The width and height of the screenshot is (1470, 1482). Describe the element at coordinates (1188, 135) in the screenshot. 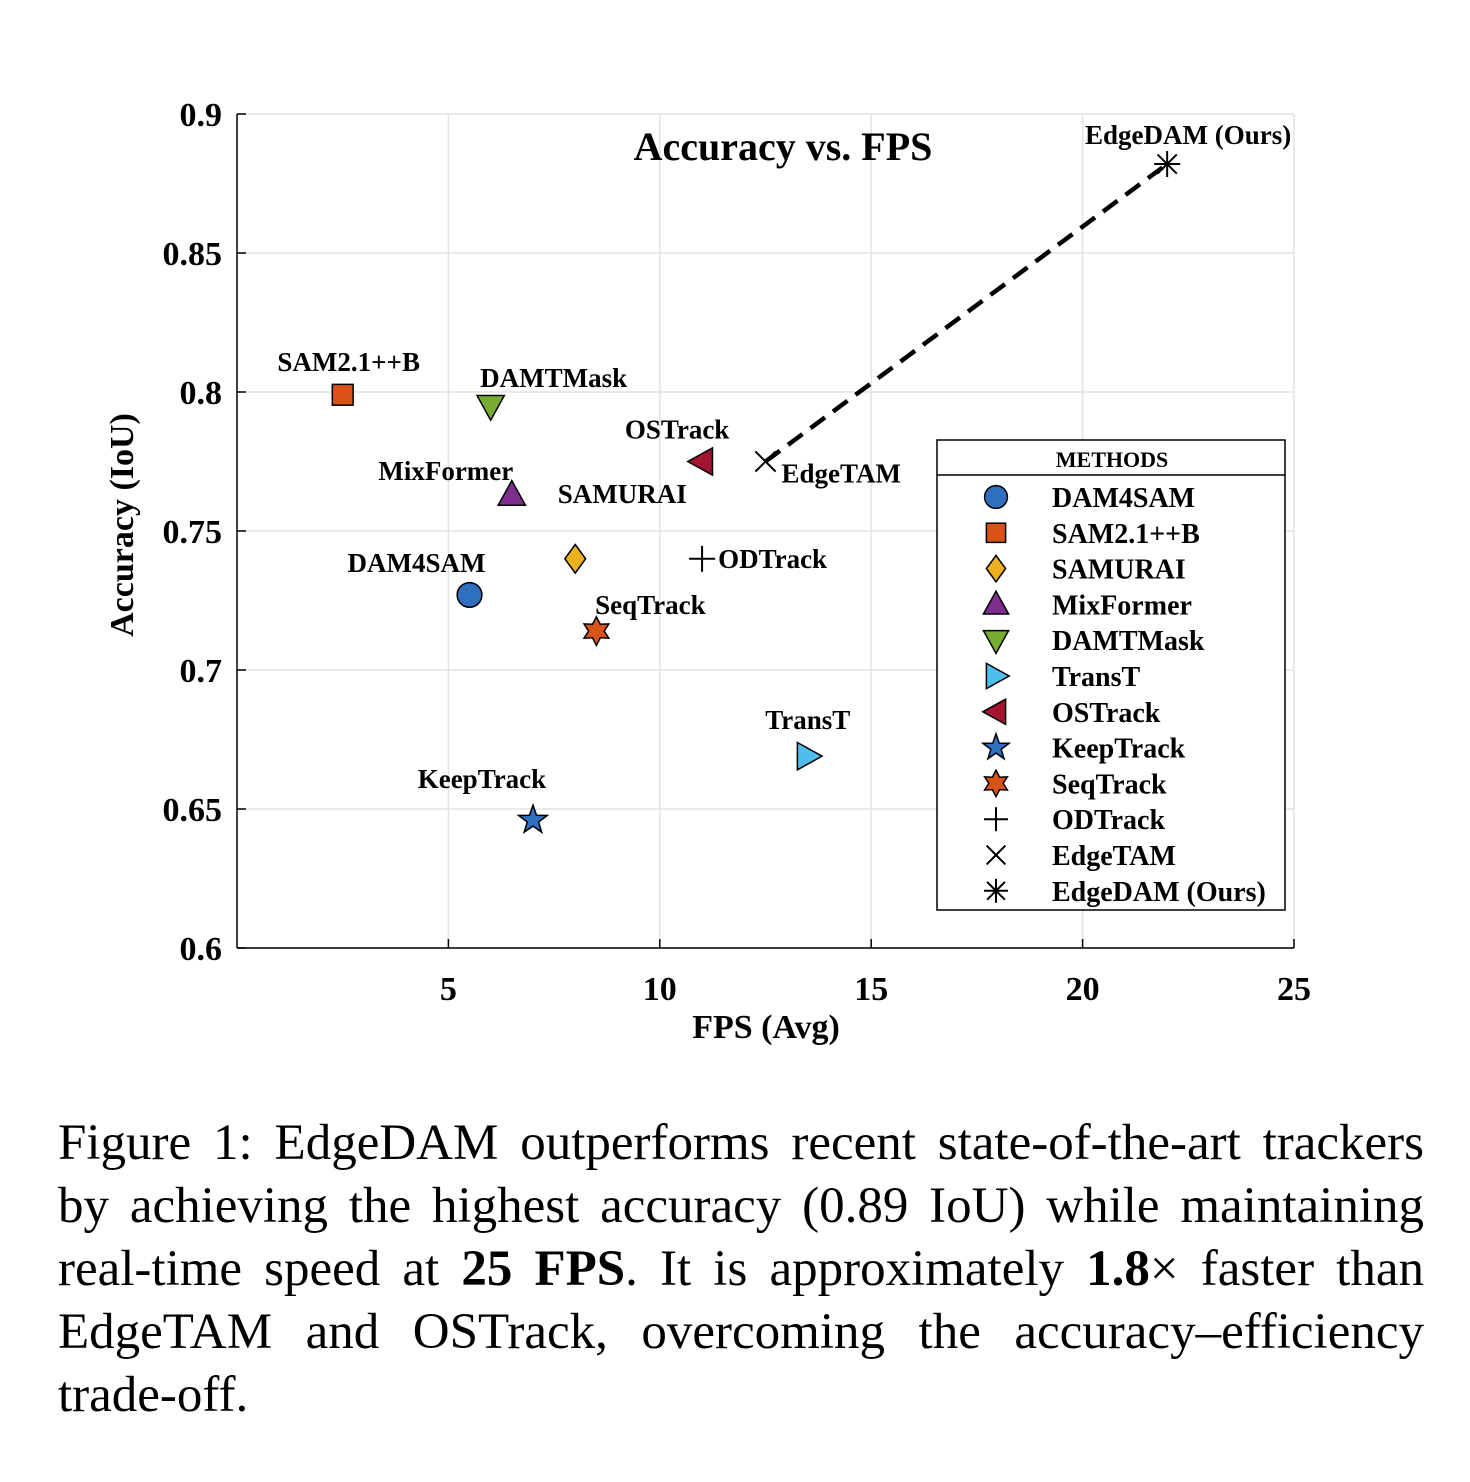

I see `point-label-edgedam-ours: EdgeDAM (Ours)` at that location.